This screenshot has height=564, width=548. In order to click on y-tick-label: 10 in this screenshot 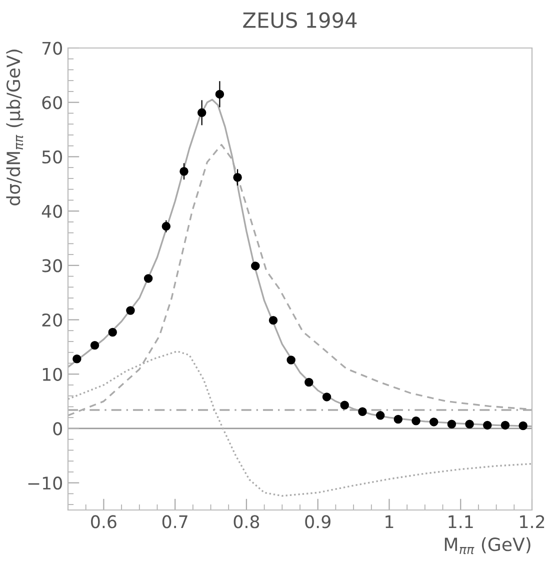, I will do `click(52, 374)`.